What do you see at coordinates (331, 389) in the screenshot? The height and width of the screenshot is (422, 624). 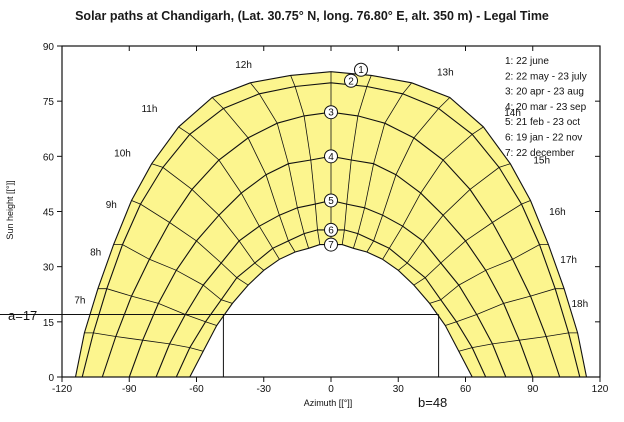 I see `x-tick-label: 0` at bounding box center [331, 389].